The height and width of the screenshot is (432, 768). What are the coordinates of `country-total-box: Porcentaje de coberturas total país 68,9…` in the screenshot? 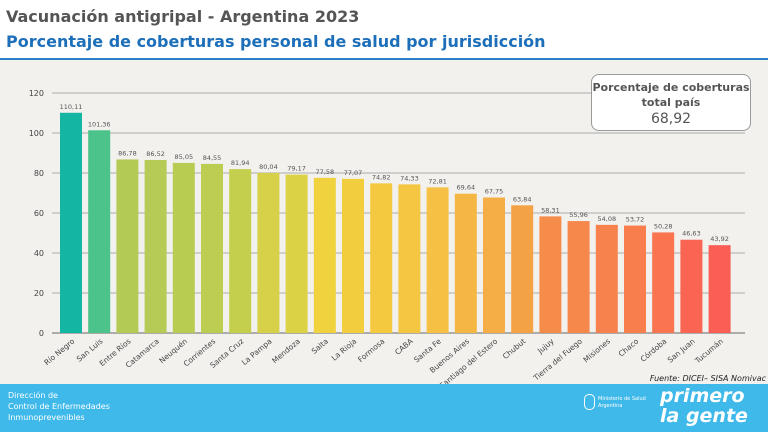 It's located at (671, 102).